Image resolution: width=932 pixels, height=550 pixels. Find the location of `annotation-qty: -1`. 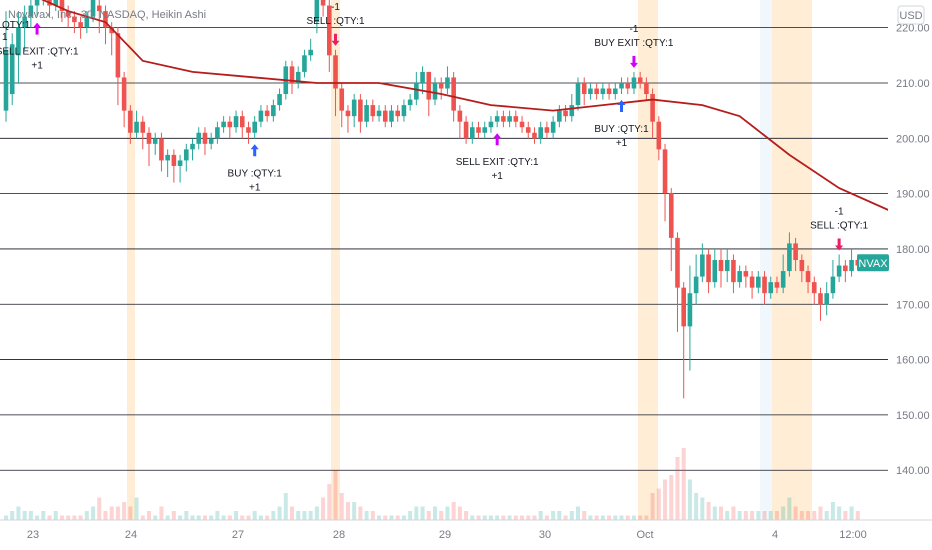

annotation-qty: -1 is located at coordinates (839, 211).